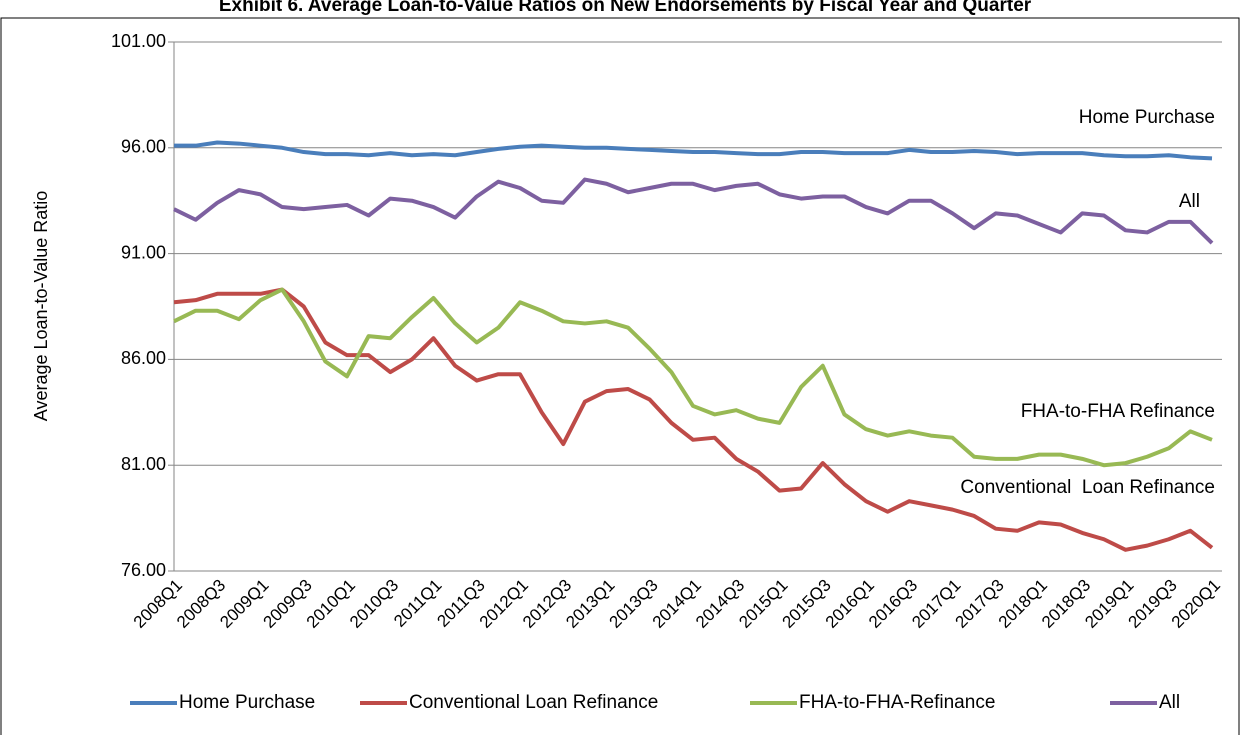 This screenshot has height=735, width=1248. What do you see at coordinates (143, 252) in the screenshot?
I see `y-tick-label: 91.00` at bounding box center [143, 252].